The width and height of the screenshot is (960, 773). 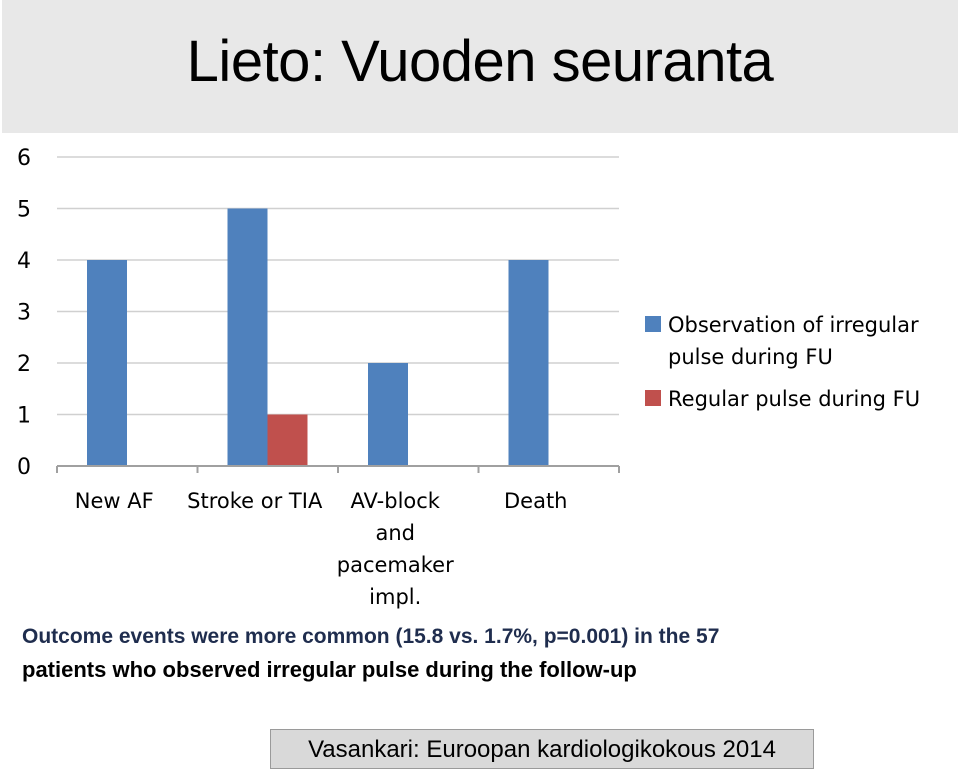 What do you see at coordinates (24, 261) in the screenshot?
I see `y-tick-label: 4` at bounding box center [24, 261].